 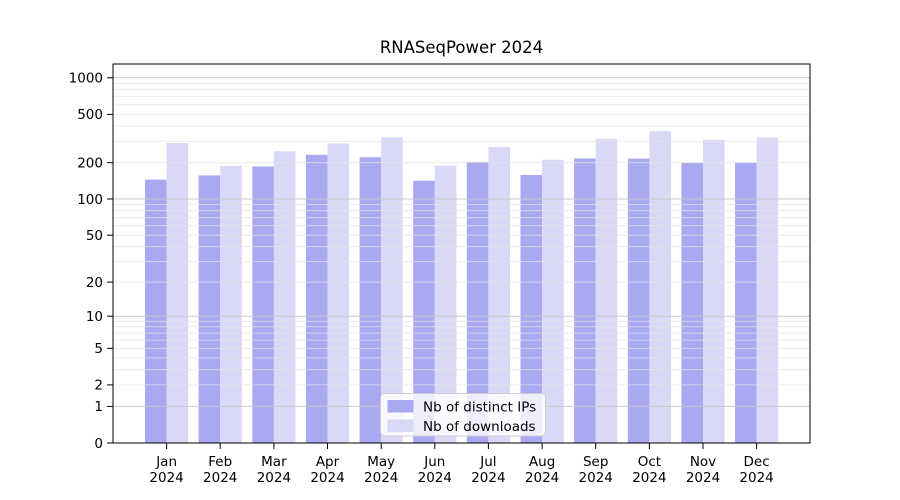 What do you see at coordinates (542, 478) in the screenshot?
I see `x-tick-year-aug: 2024` at bounding box center [542, 478].